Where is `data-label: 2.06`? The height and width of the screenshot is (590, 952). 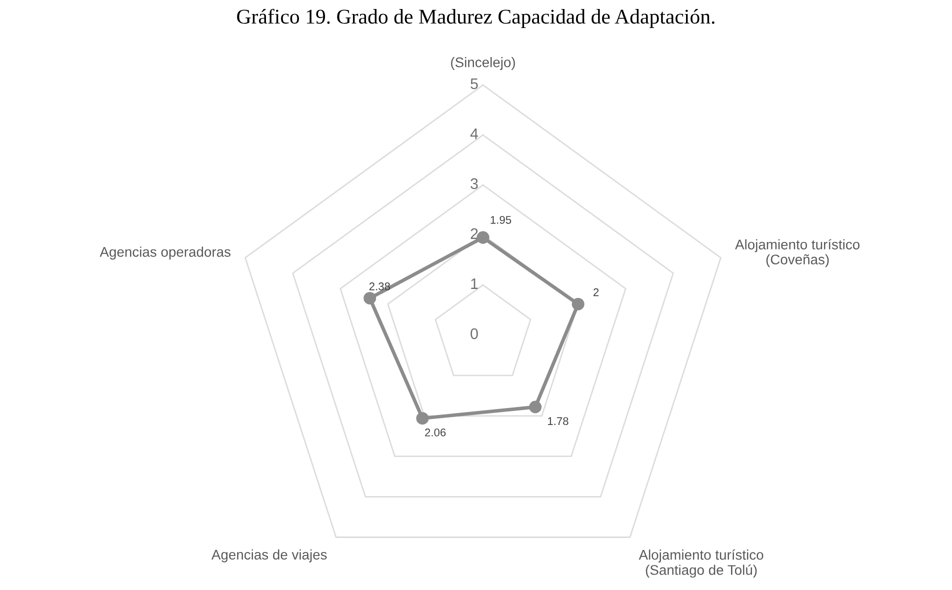 data-label: 2.06 is located at coordinates (435, 432).